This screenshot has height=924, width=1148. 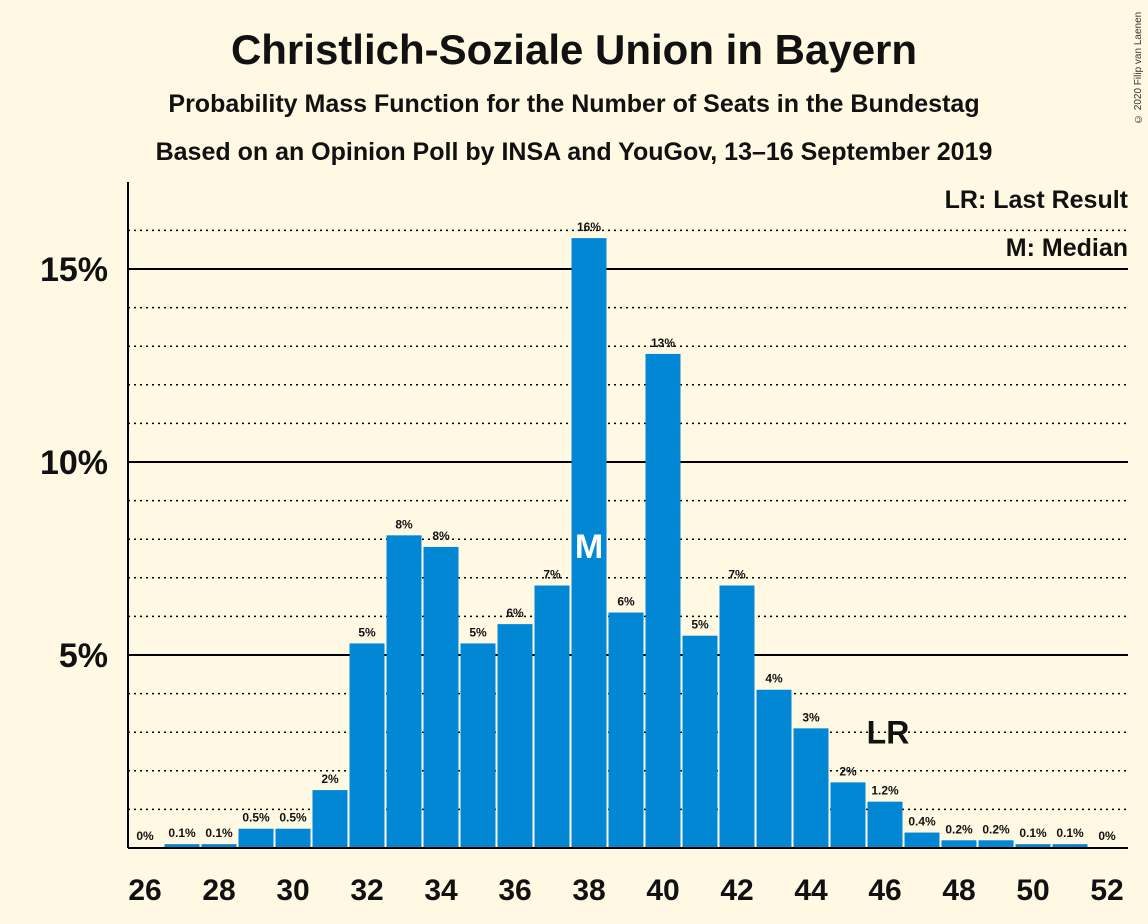 I want to click on x-tick-label: 52, so click(x=1106, y=890).